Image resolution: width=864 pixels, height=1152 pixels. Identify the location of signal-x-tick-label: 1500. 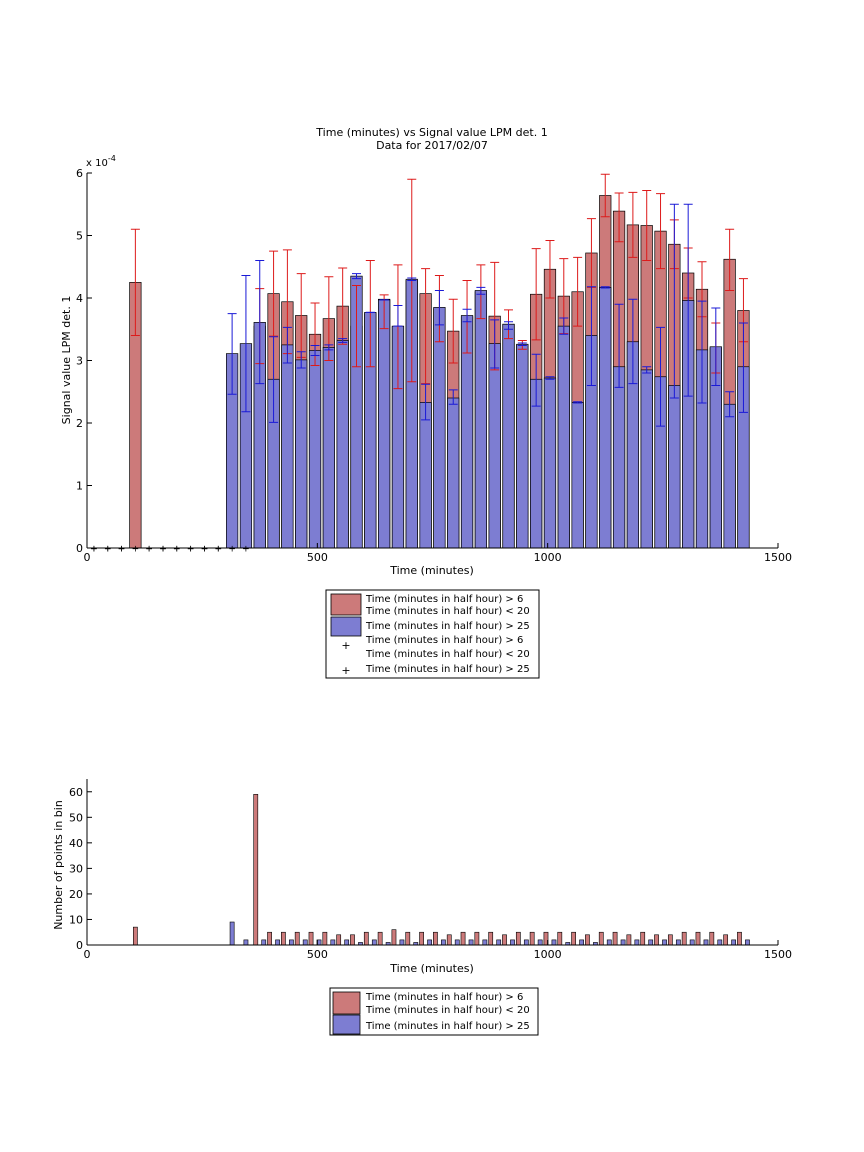
(778, 557).